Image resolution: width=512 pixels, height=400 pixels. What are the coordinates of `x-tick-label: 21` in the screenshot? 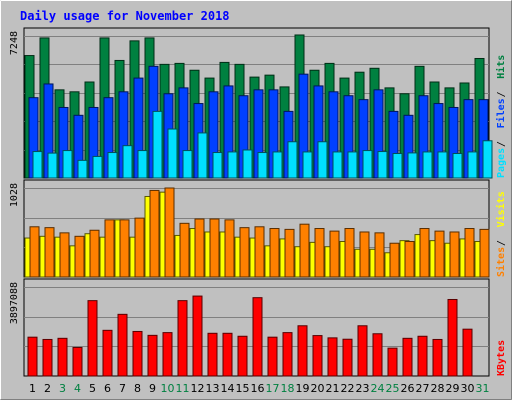 It's located at (333, 388).